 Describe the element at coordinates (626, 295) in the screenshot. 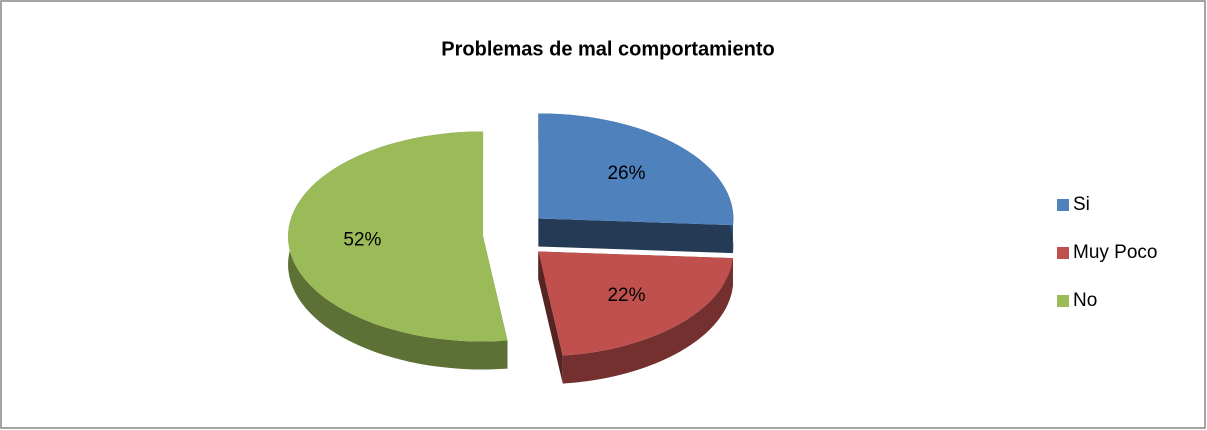

I see `data-label: 22%` at that location.